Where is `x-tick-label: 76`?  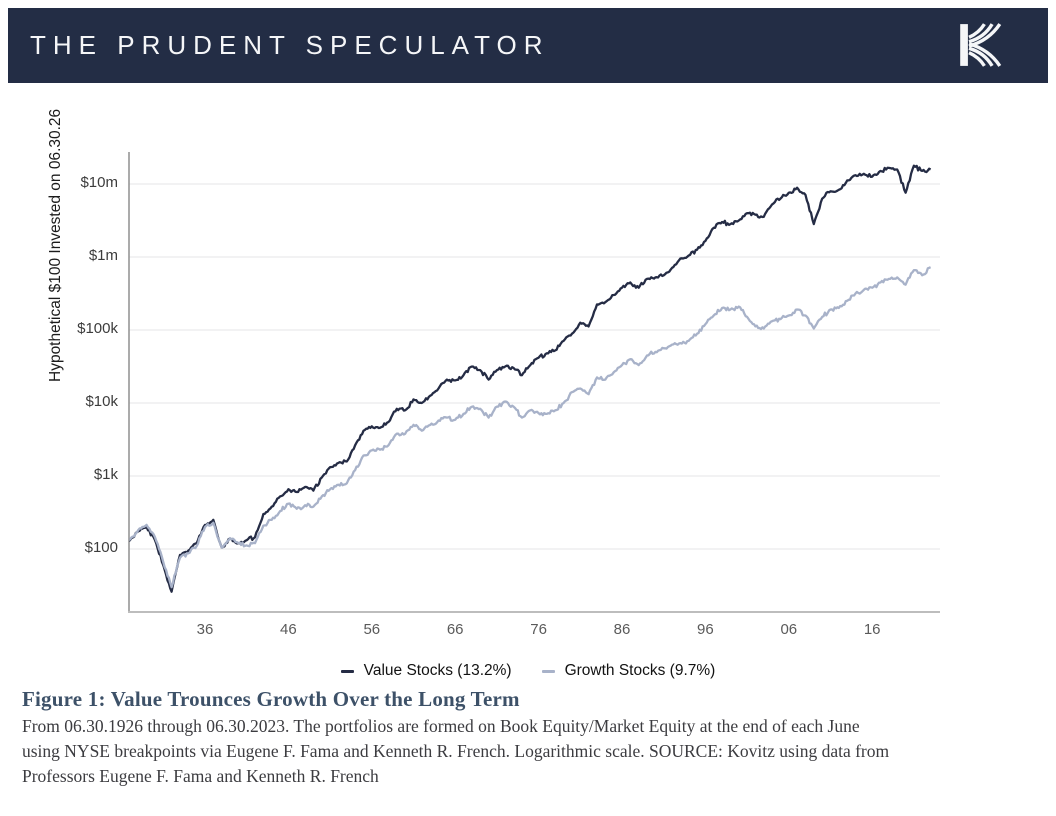
x-tick-label: 76 is located at coordinates (538, 629).